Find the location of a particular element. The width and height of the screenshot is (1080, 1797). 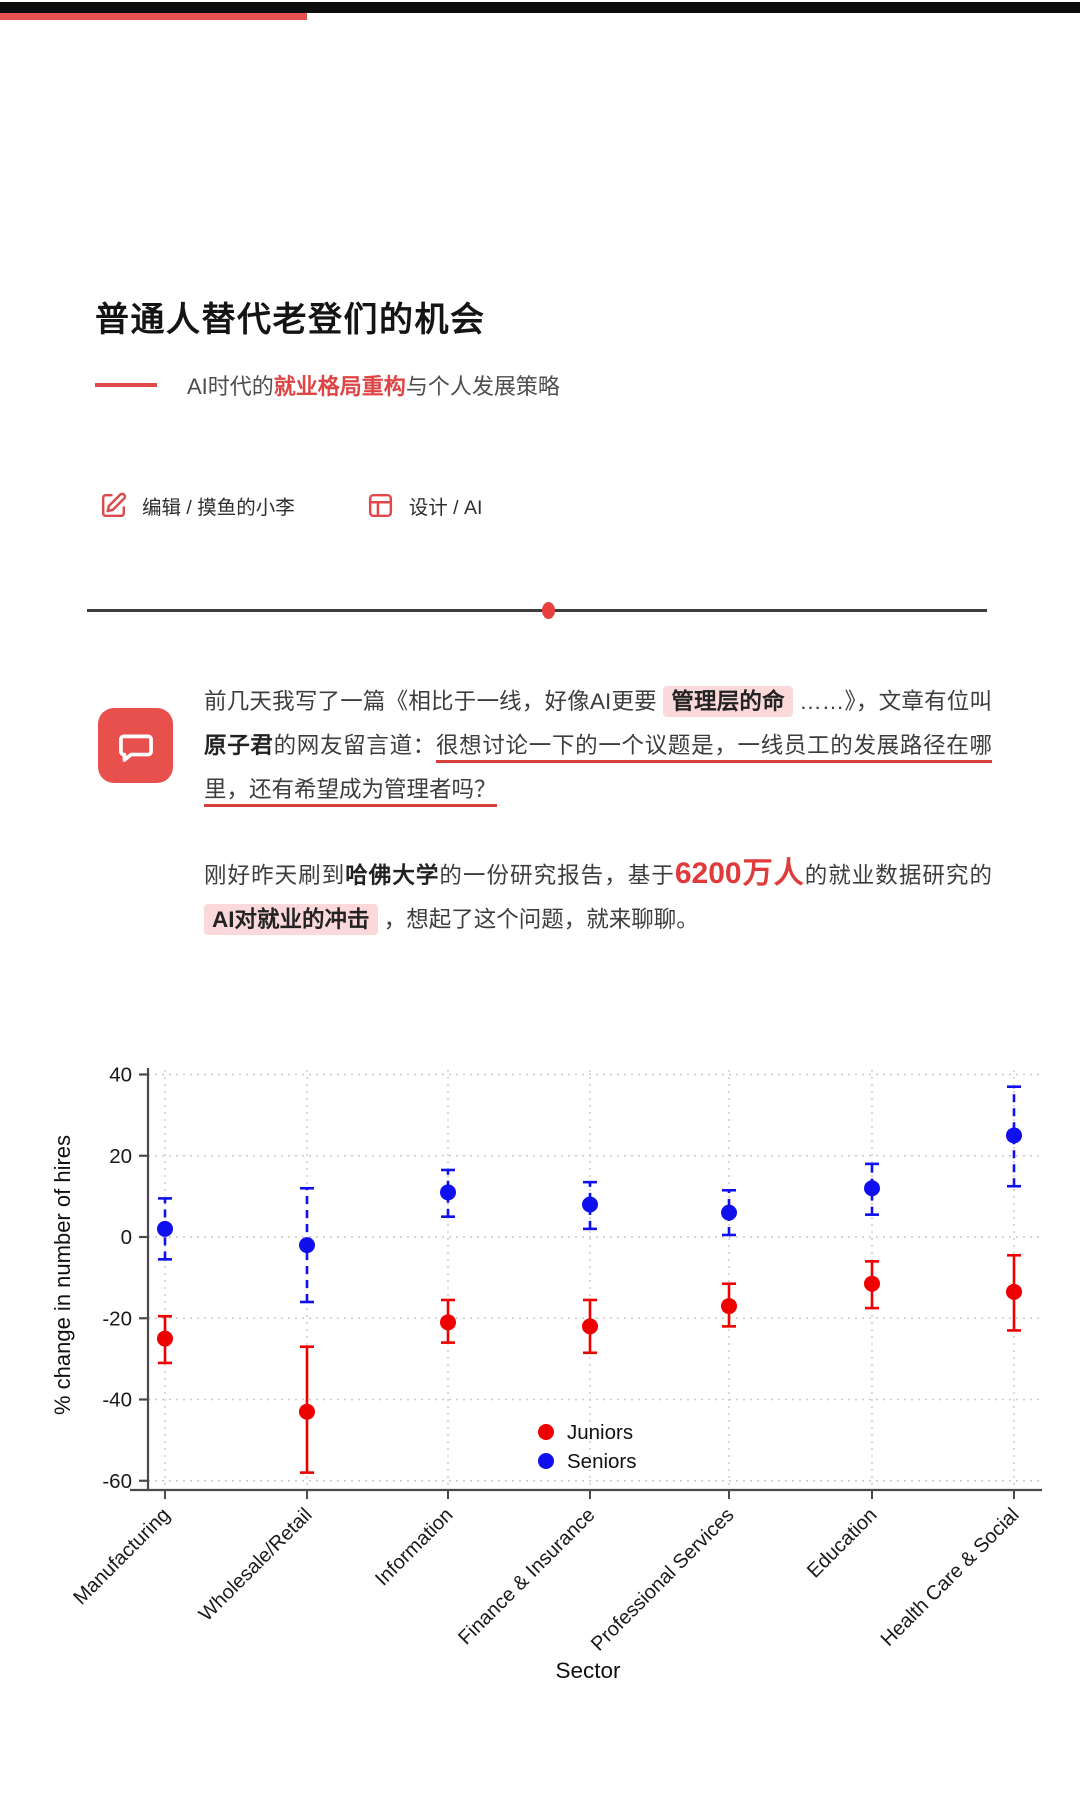

big-red-number: 6200万人 is located at coordinates (739, 873).